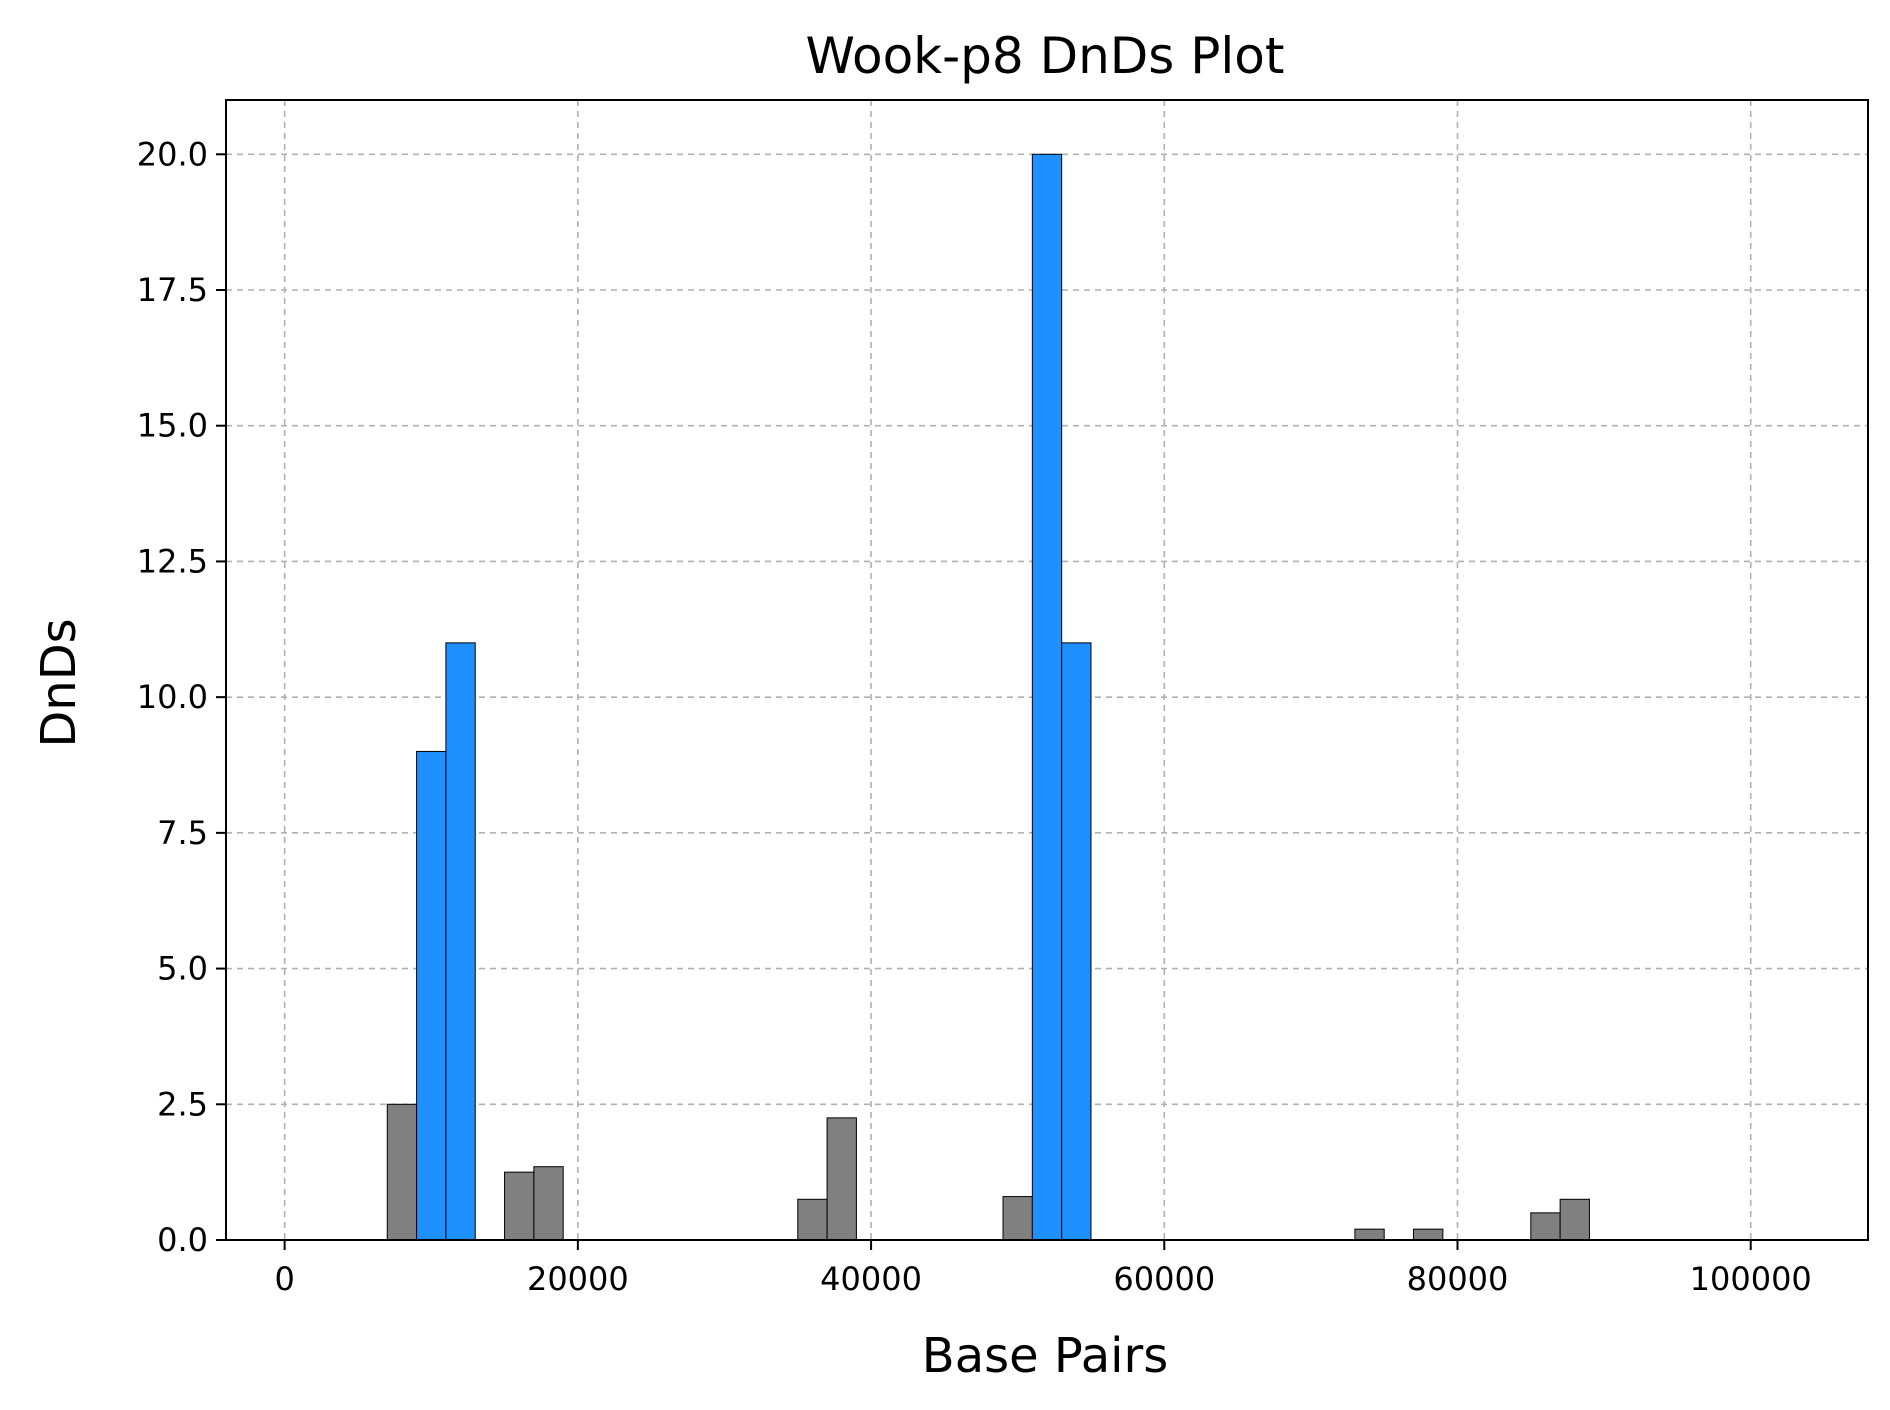  I want to click on y-tick-label: 17.5, so click(172, 290).